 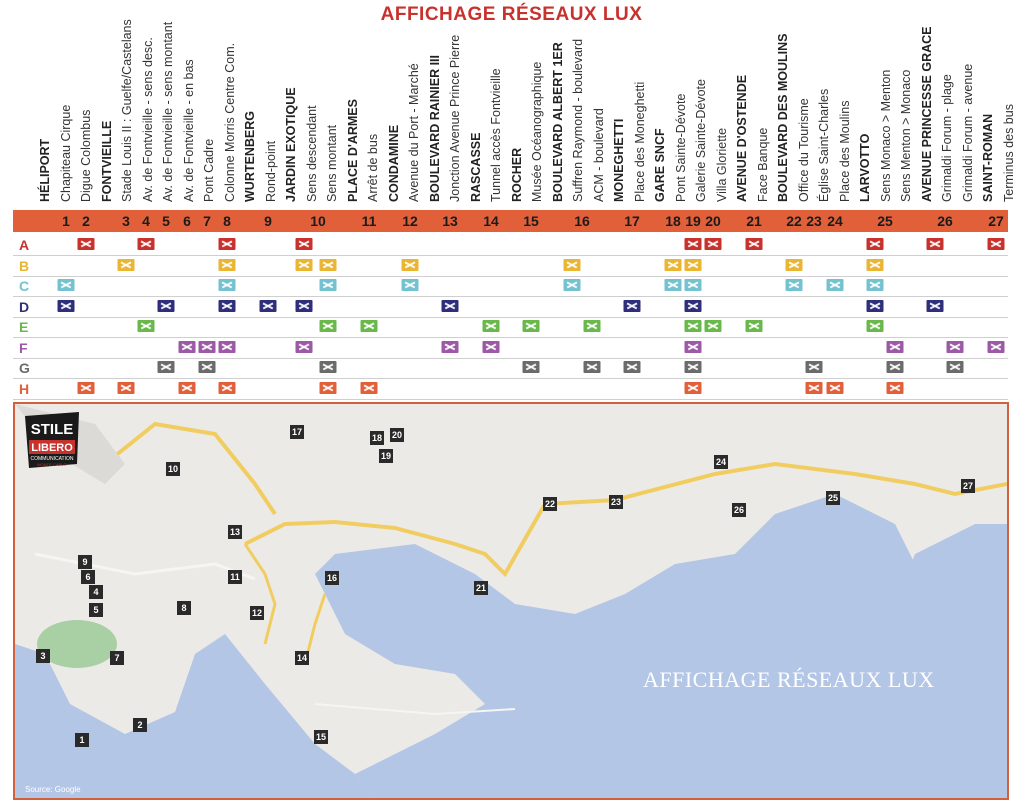 What do you see at coordinates (680, 147) in the screenshot?
I see `stop-label: Pont Sainte-Dévote` at bounding box center [680, 147].